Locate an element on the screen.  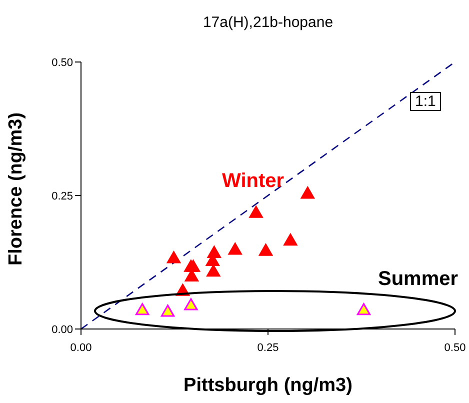
chart-title: 17a(H),21b-hopane is located at coordinates (268, 22).